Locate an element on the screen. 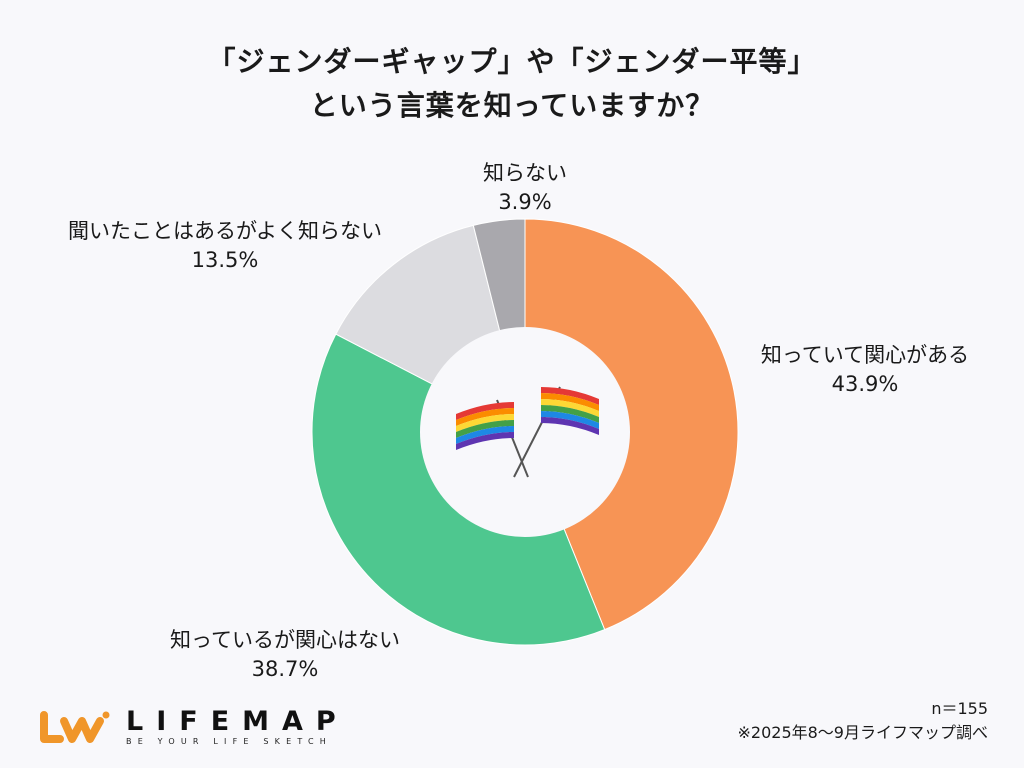  crossed-rainbow-flags-icon is located at coordinates (527, 432).